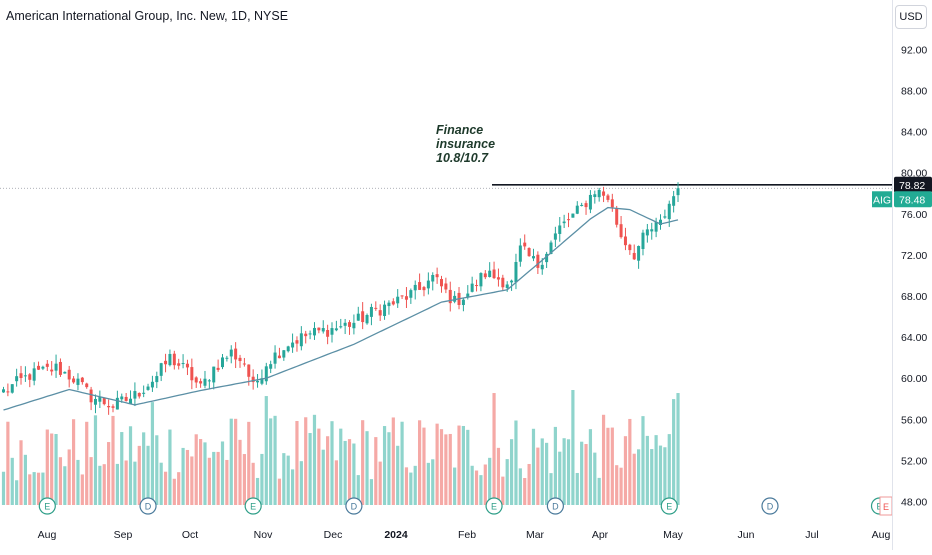 Image resolution: width=932 pixels, height=555 pixels. What do you see at coordinates (446, 535) in the screenshot?
I see `time-axis: Aug Sep Oct Nov Dec 2024 Feb Mar Apr May Jun Jul Aug` at bounding box center [446, 535].